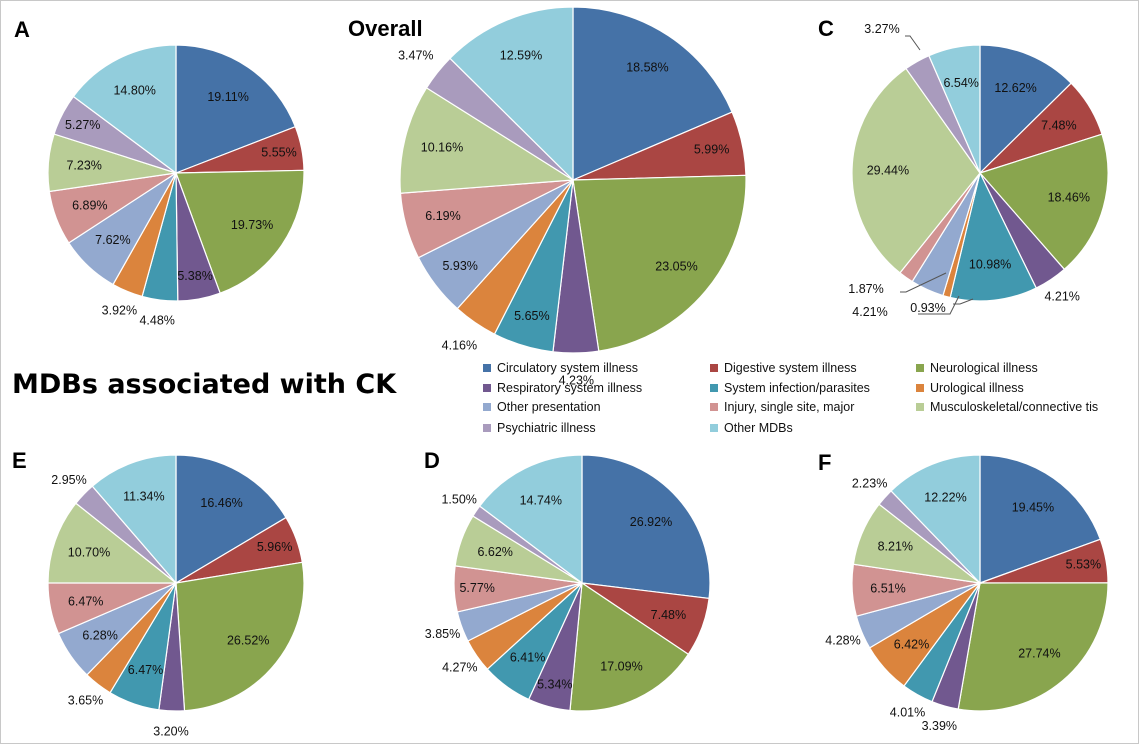 This screenshot has width=1139, height=744. Describe the element at coordinates (554, 684) in the screenshot. I see `slice-label: 5.34%` at that location.